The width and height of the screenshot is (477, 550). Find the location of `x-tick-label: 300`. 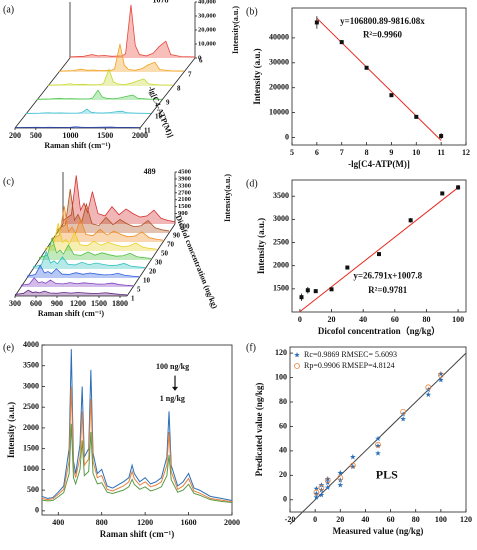

x-tick-label: 300 is located at coordinates (15, 303).